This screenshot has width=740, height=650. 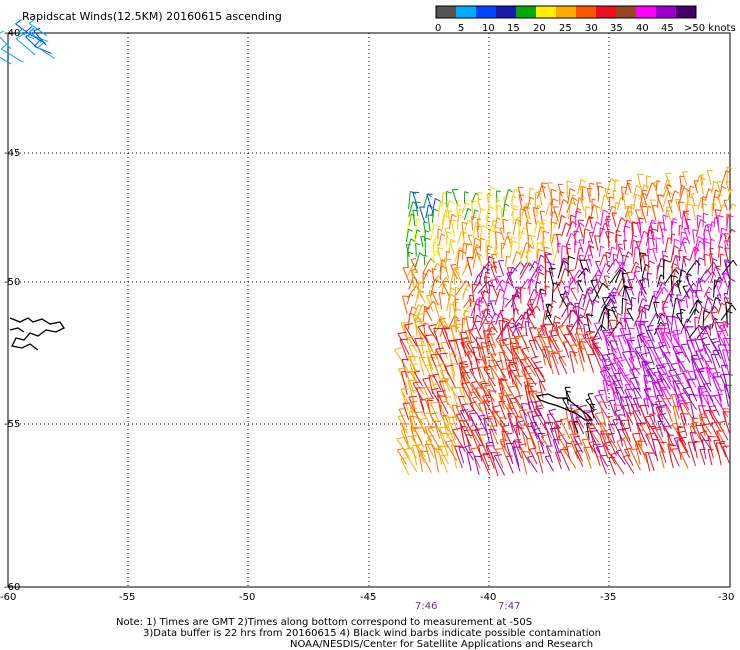 What do you see at coordinates (566, 12) in the screenshot?
I see `wind-speed-colorbar` at bounding box center [566, 12].